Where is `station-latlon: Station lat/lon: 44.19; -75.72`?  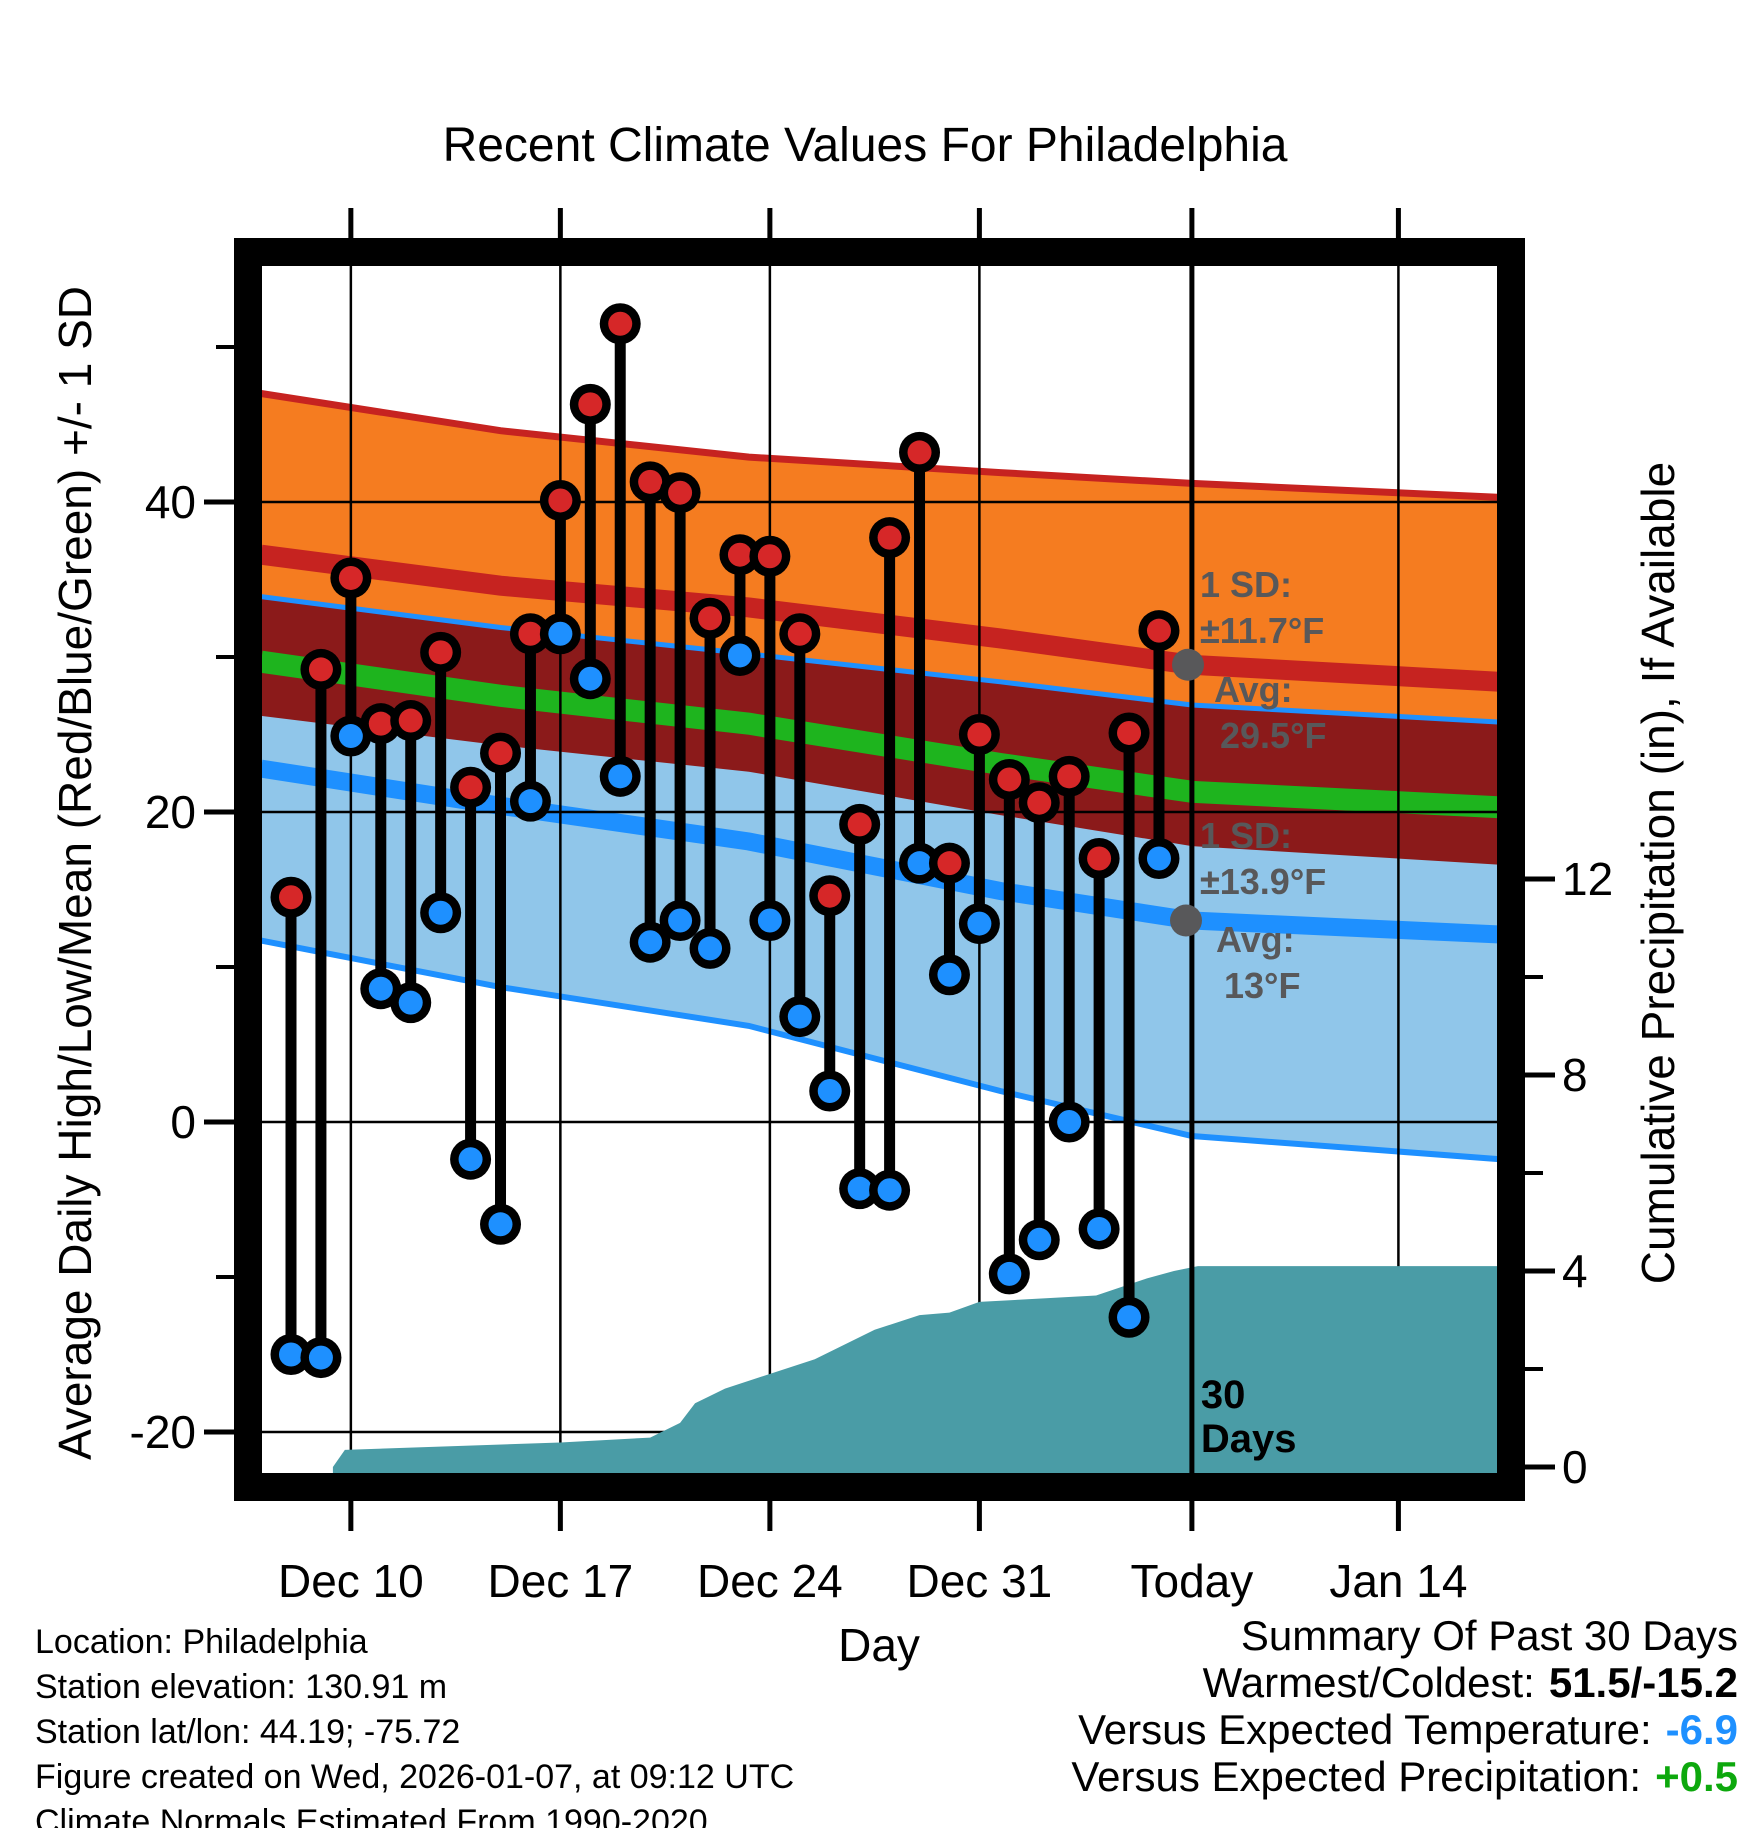 station-latlon: Station lat/lon: 44.19; -75.72 is located at coordinates (248, 1732).